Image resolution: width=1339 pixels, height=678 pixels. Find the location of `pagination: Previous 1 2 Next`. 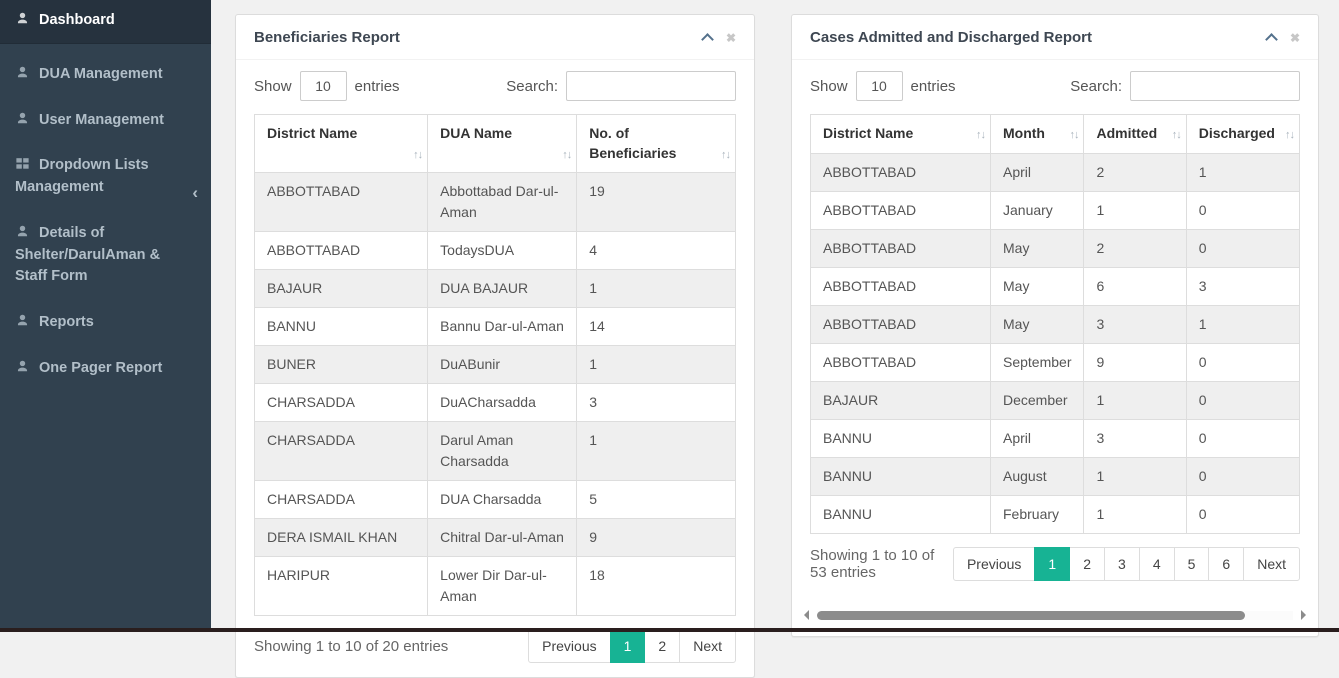

pagination: Previous 1 2 Next is located at coordinates (632, 646).